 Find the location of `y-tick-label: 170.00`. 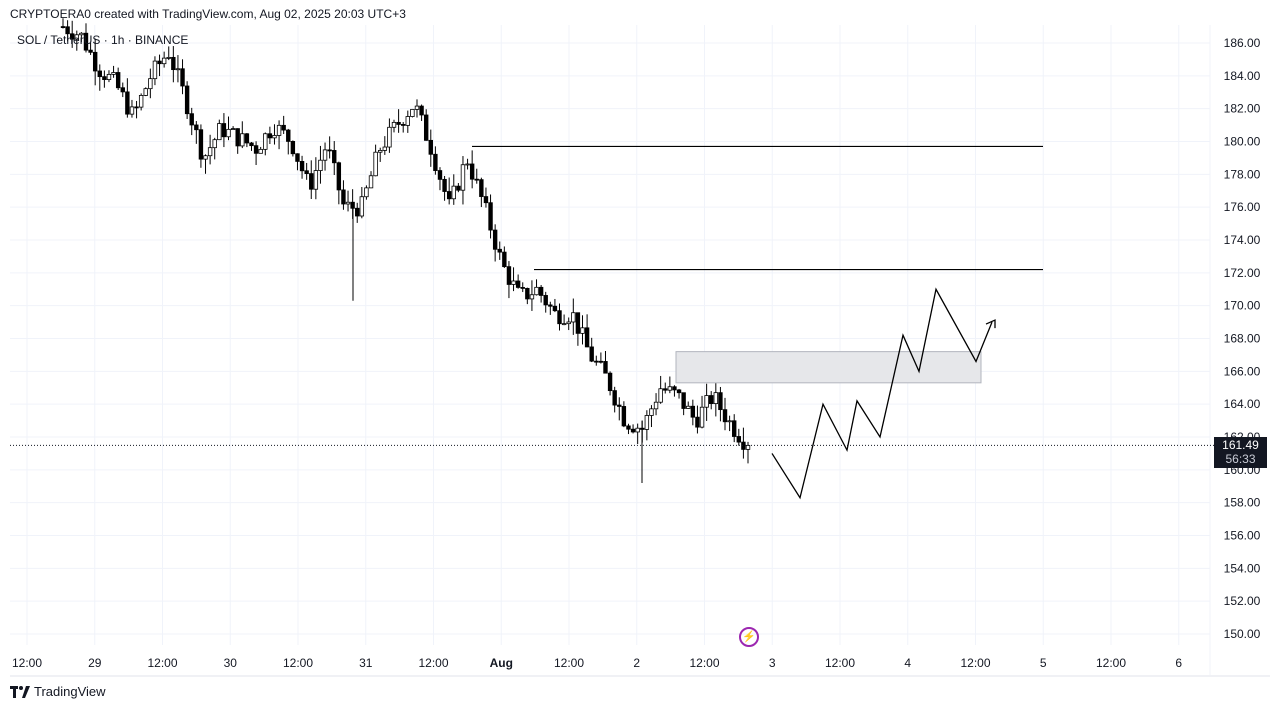

y-tick-label: 170.00 is located at coordinates (1242, 306).